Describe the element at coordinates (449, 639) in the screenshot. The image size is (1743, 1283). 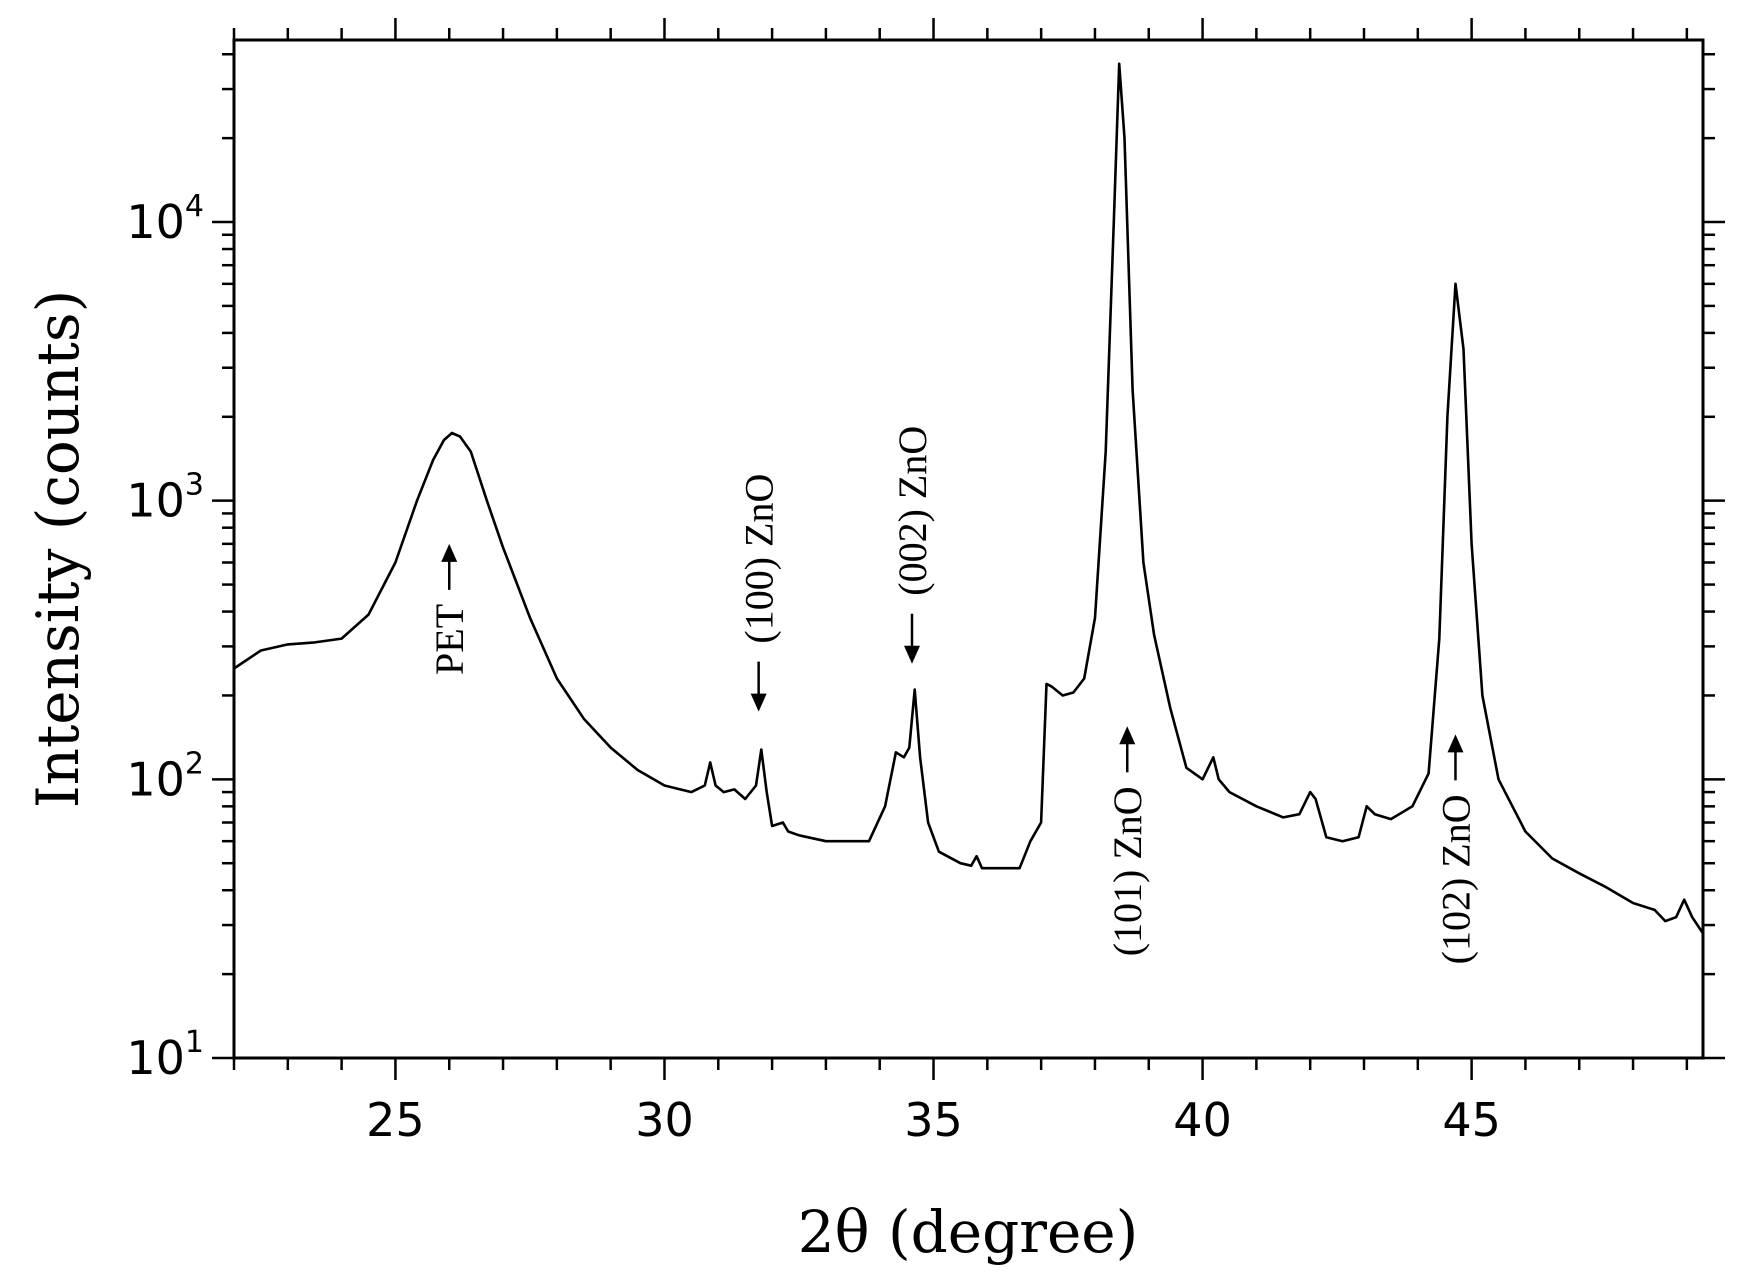
I see `annotation-label: PET` at that location.